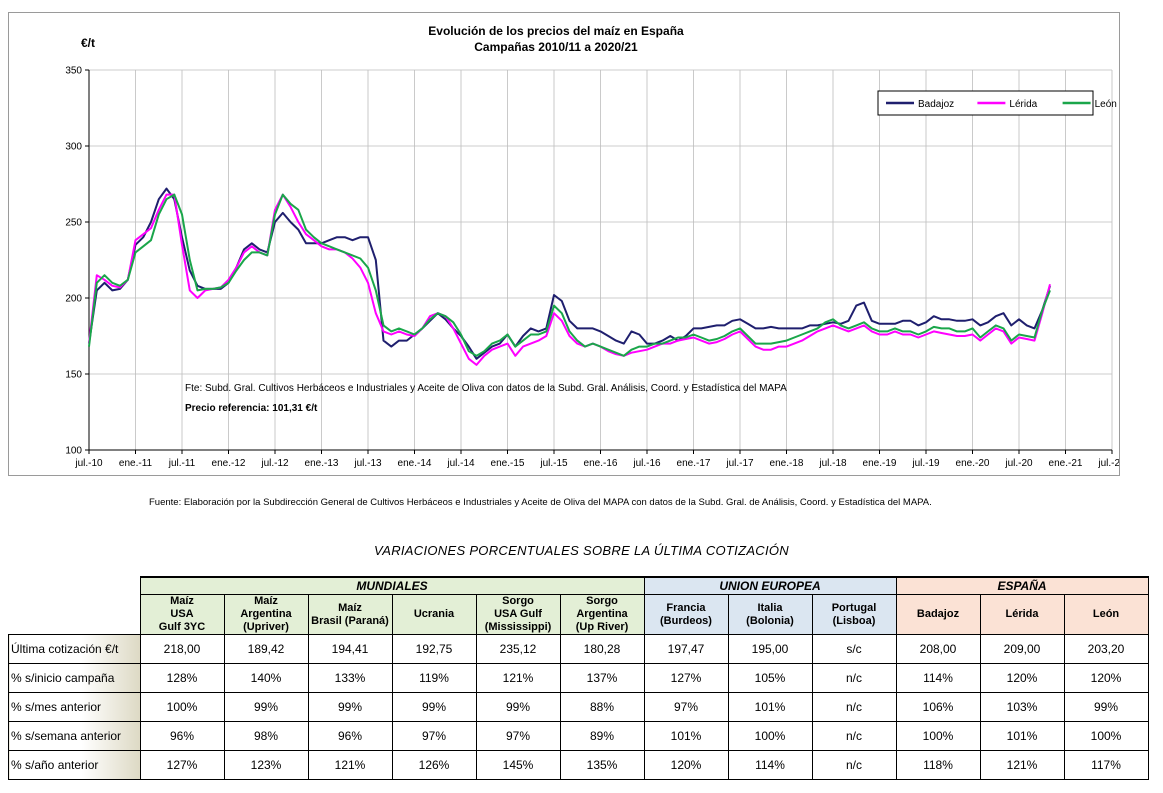 Image resolution: width=1163 pixels, height=793 pixels. What do you see at coordinates (938, 707) in the screenshot?
I see `table-cell: 106%` at bounding box center [938, 707].